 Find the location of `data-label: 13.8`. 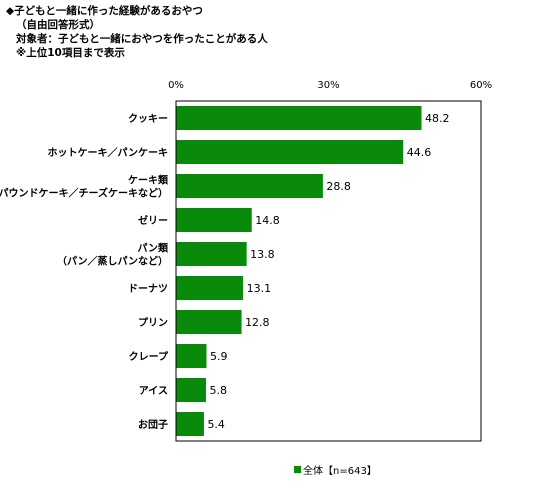

data-label: 13.8 is located at coordinates (262, 254).